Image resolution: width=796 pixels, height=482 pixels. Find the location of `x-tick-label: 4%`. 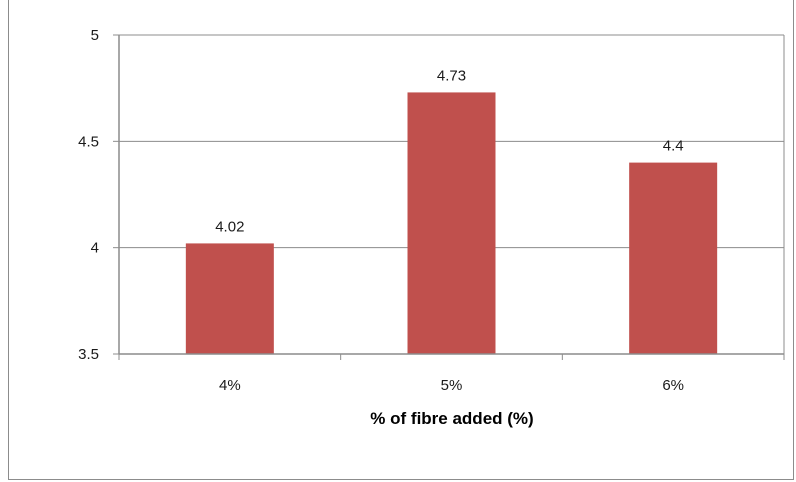

x-tick-label: 4% is located at coordinates (230, 385).